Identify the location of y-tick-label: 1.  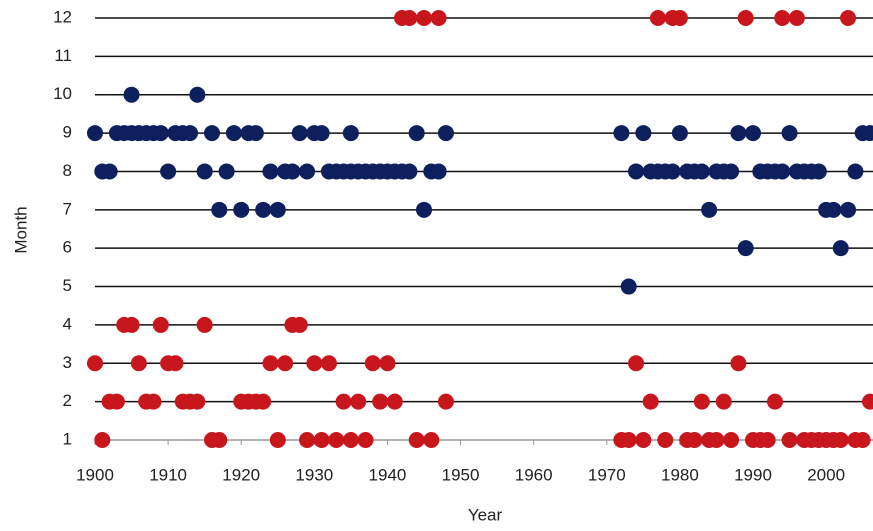
(67, 438).